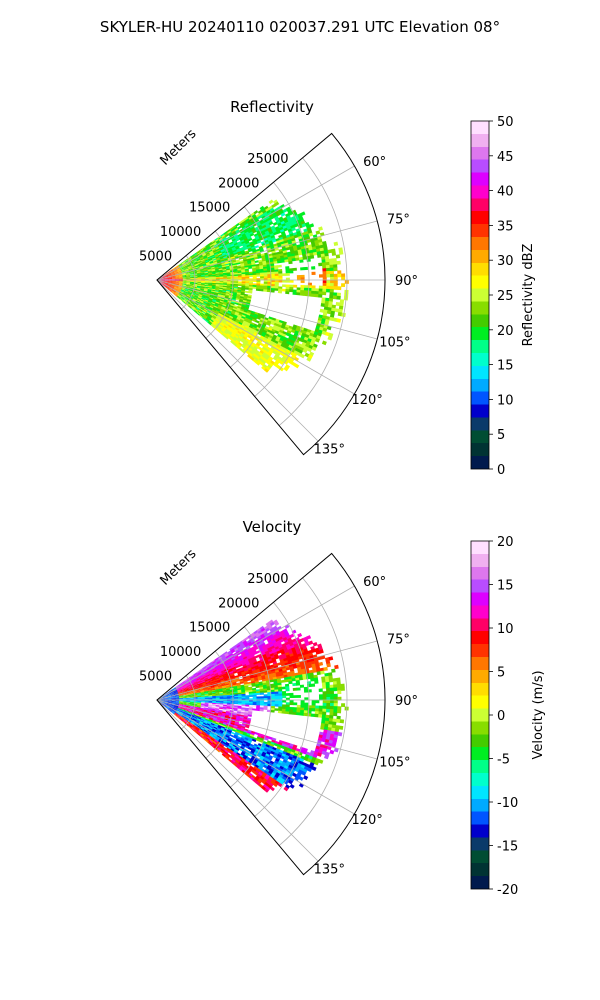 Image resolution: width=600 pixels, height=1000 pixels. I want to click on reflectivity-range-label: Meters, so click(179, 147).